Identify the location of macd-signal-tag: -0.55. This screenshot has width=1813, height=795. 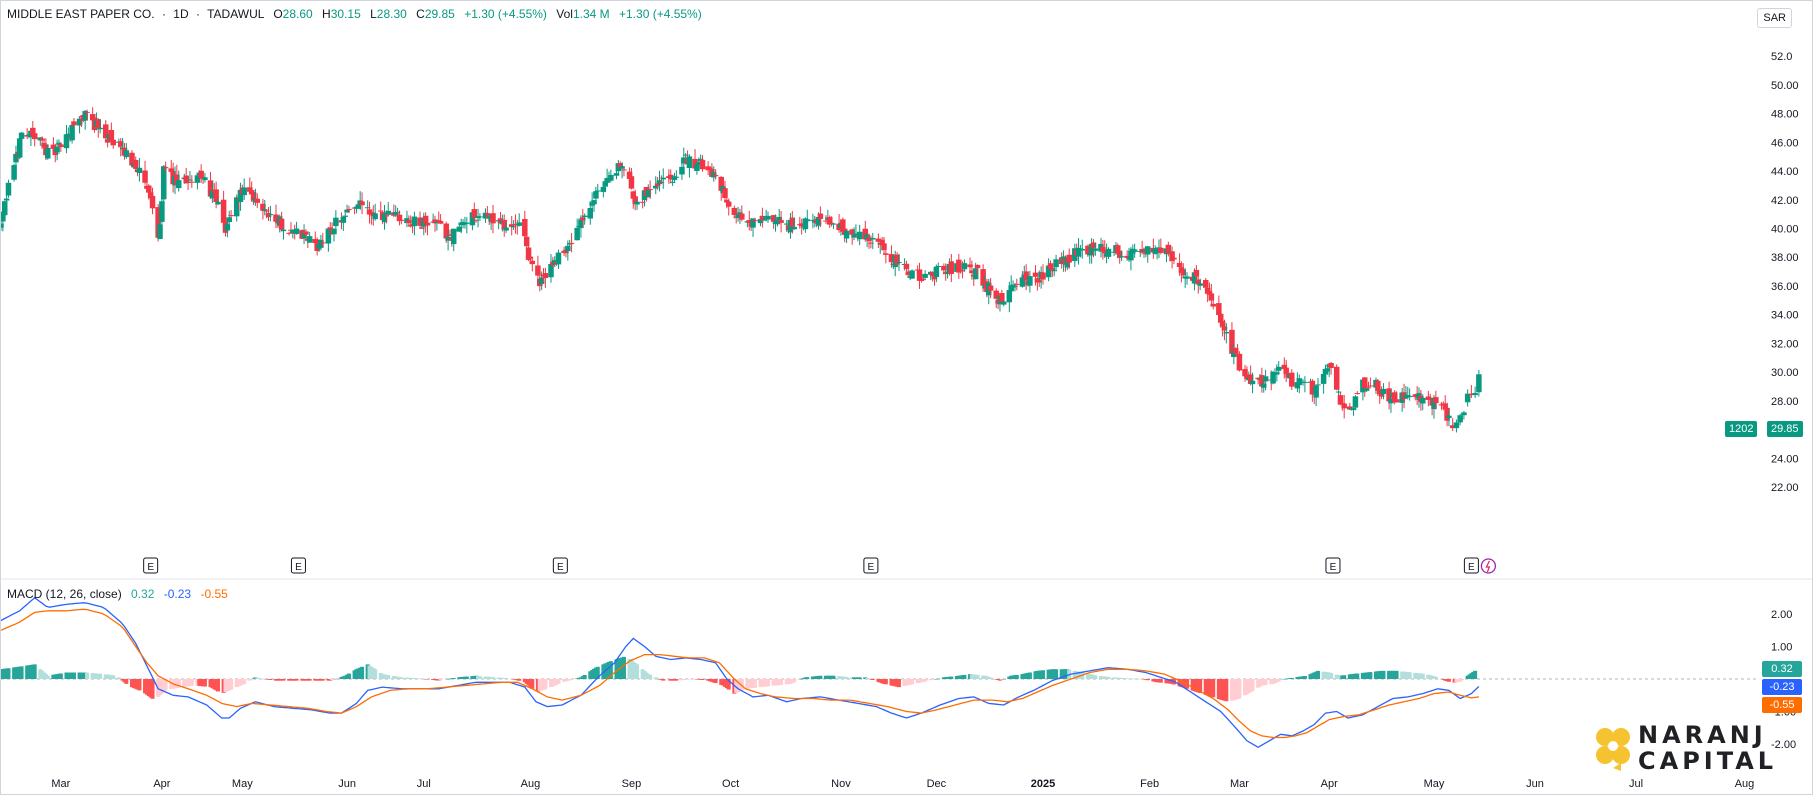
(1782, 705).